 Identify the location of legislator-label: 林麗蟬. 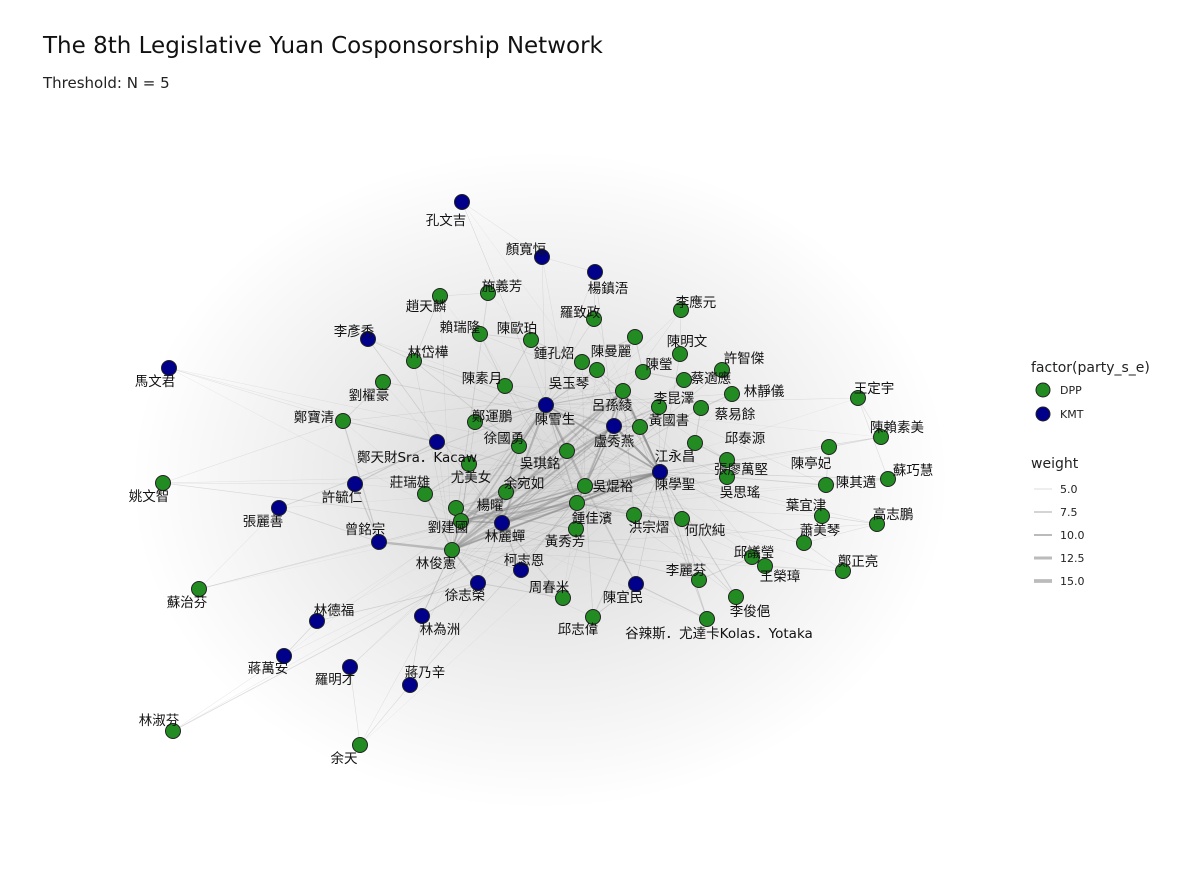
(505, 537).